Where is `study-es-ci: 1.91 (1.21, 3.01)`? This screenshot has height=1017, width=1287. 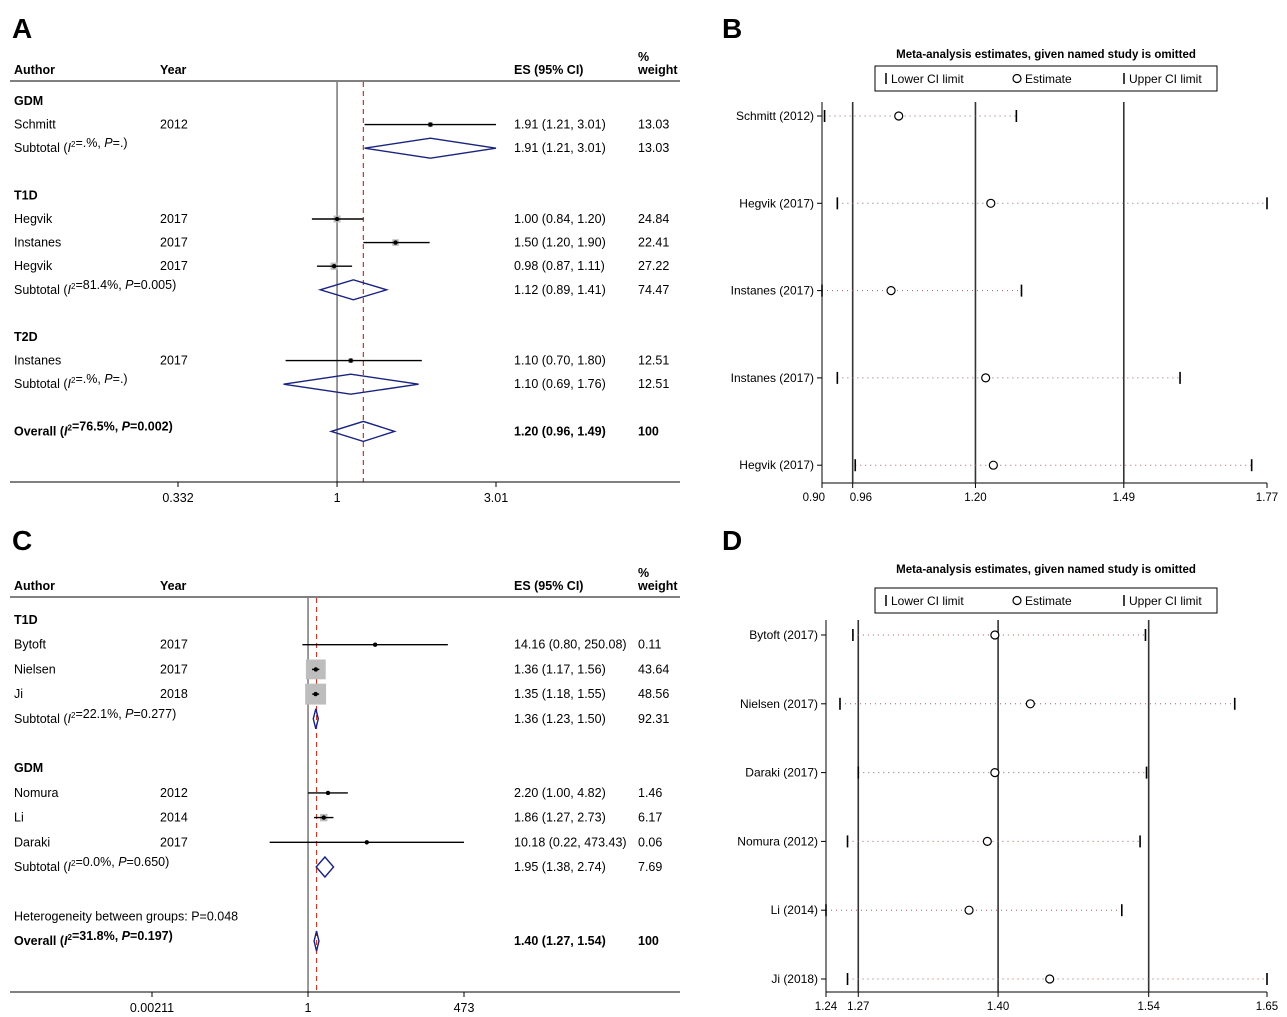 study-es-ci: 1.91 (1.21, 3.01) is located at coordinates (560, 125).